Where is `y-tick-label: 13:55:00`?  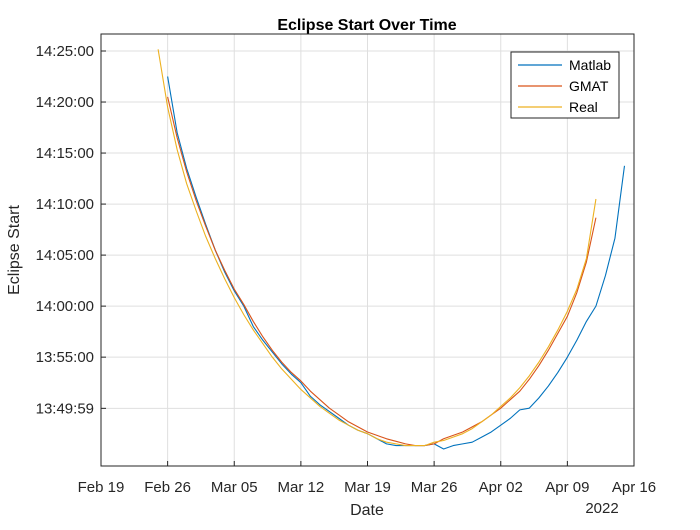
y-tick-label: 13:55:00 is located at coordinates (65, 357).